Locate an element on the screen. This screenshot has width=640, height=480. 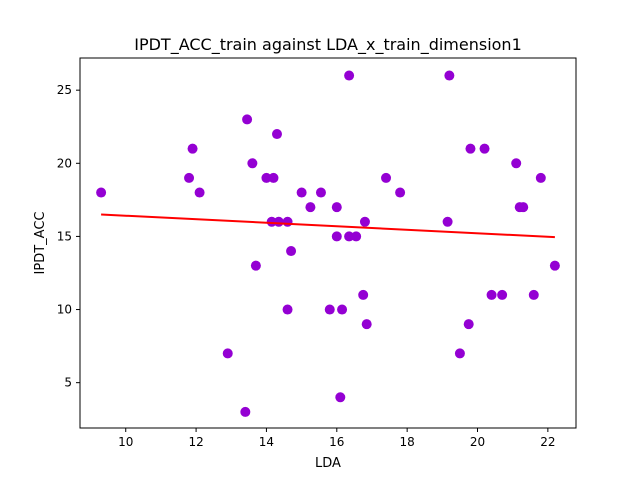
y-tick-label: 15 is located at coordinates (64, 236).